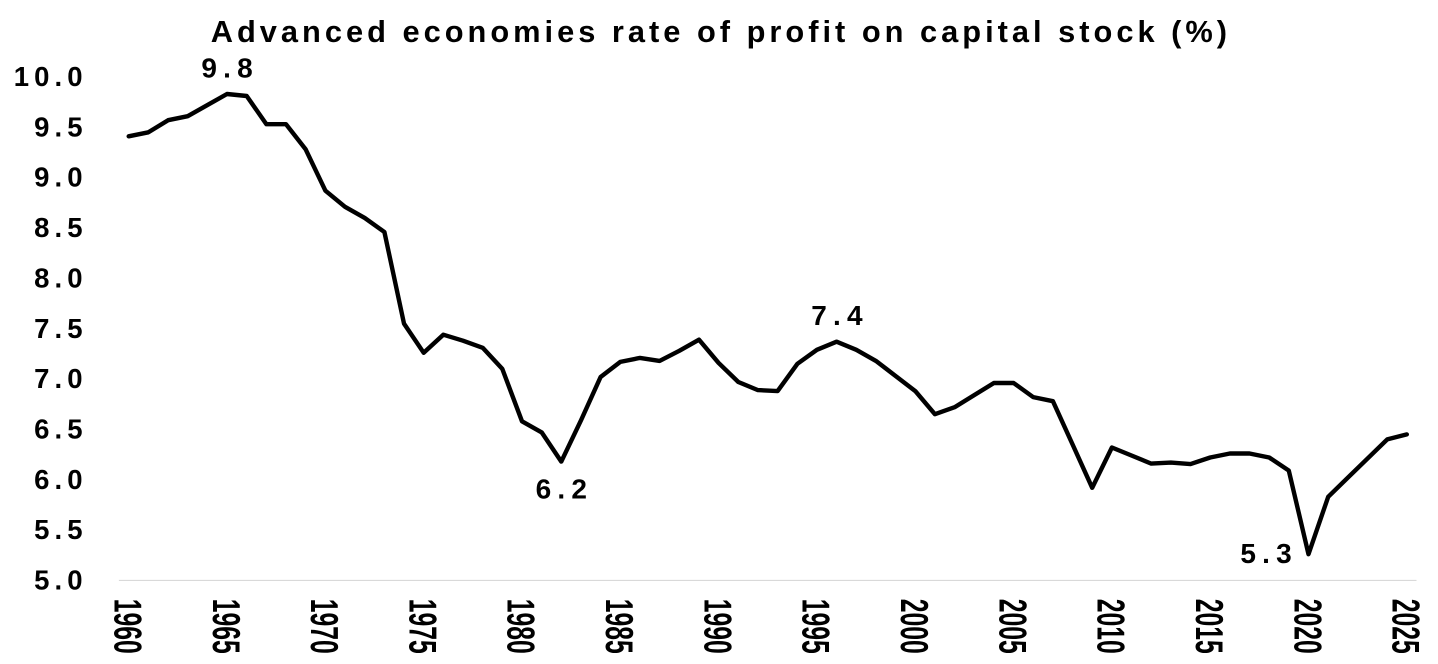  Describe the element at coordinates (61, 428) in the screenshot. I see `svg-text: 6.5` at that location.